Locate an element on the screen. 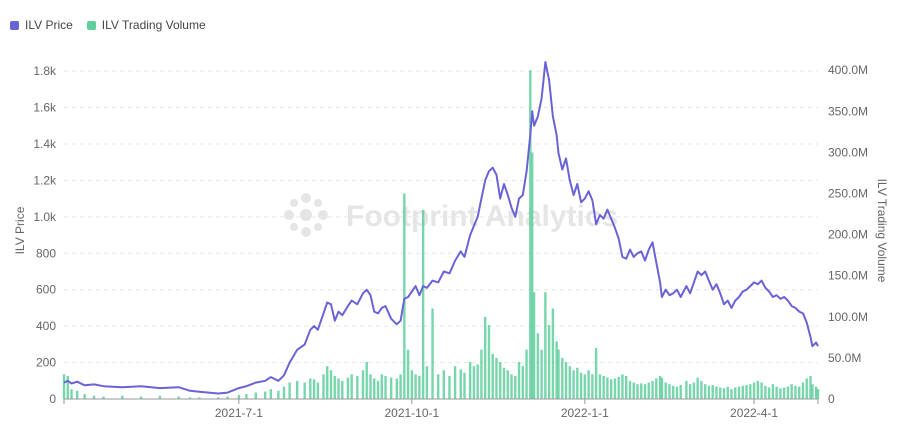  y-left-tick-label: 1.4k is located at coordinates (45, 144).